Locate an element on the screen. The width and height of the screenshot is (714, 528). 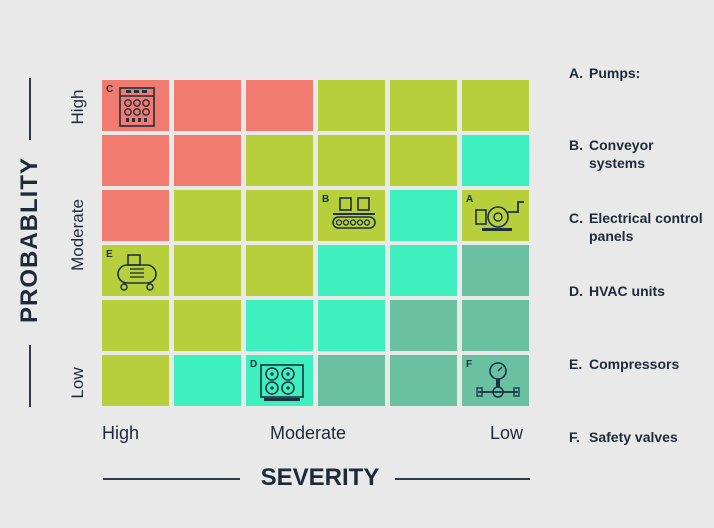
matrix-cell-r3-c2 is located at coordinates (279, 270).